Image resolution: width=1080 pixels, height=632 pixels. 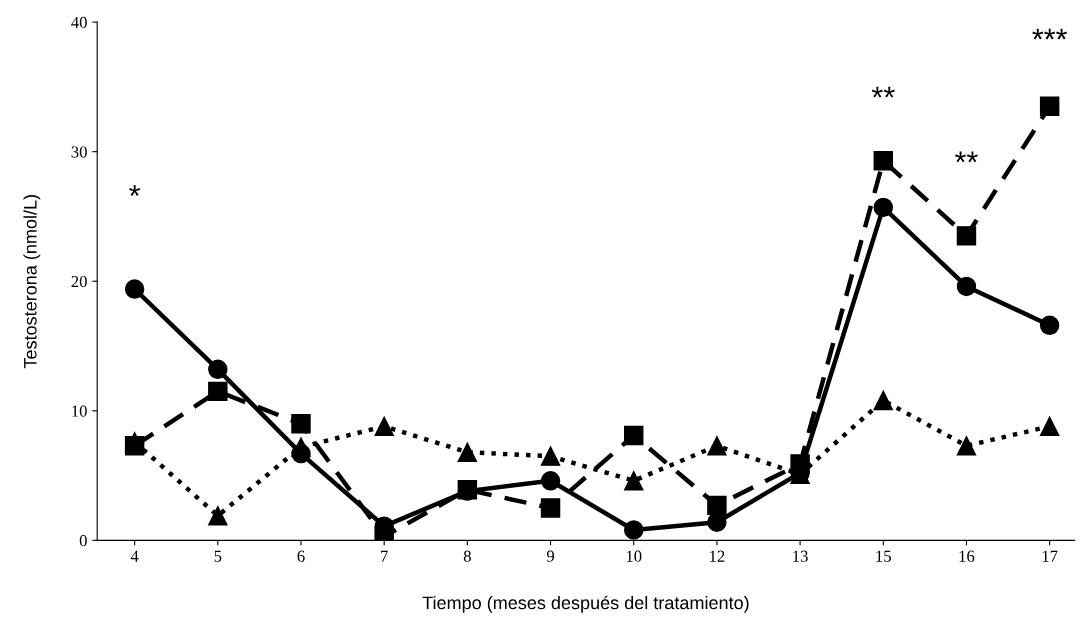 I want to click on x-tick-label: 15, so click(x=883, y=556).